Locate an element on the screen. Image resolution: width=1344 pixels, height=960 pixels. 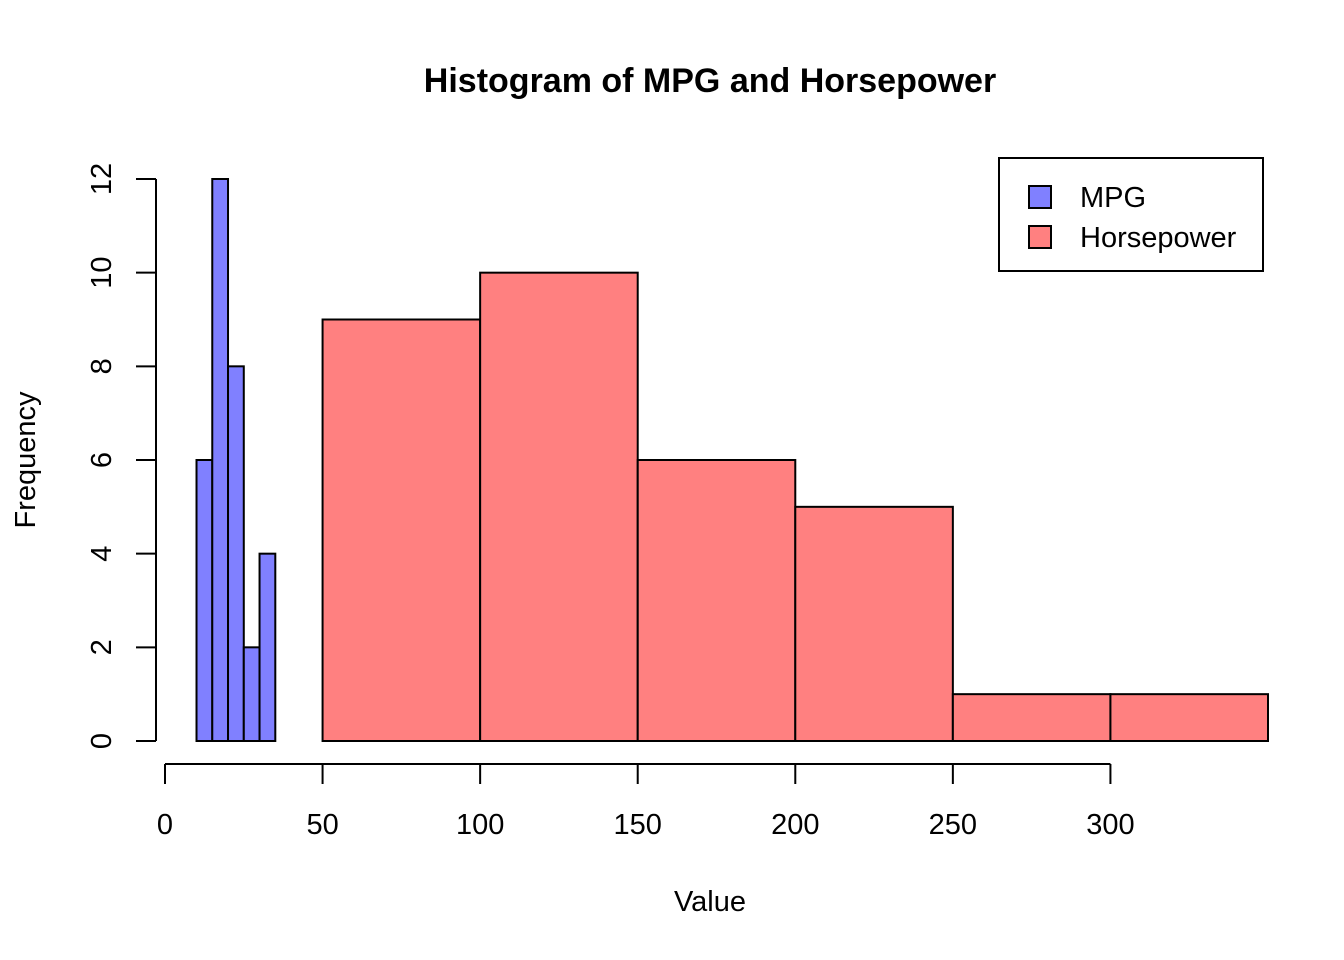
legend-label-horsepower: Horsepower is located at coordinates (1158, 238).